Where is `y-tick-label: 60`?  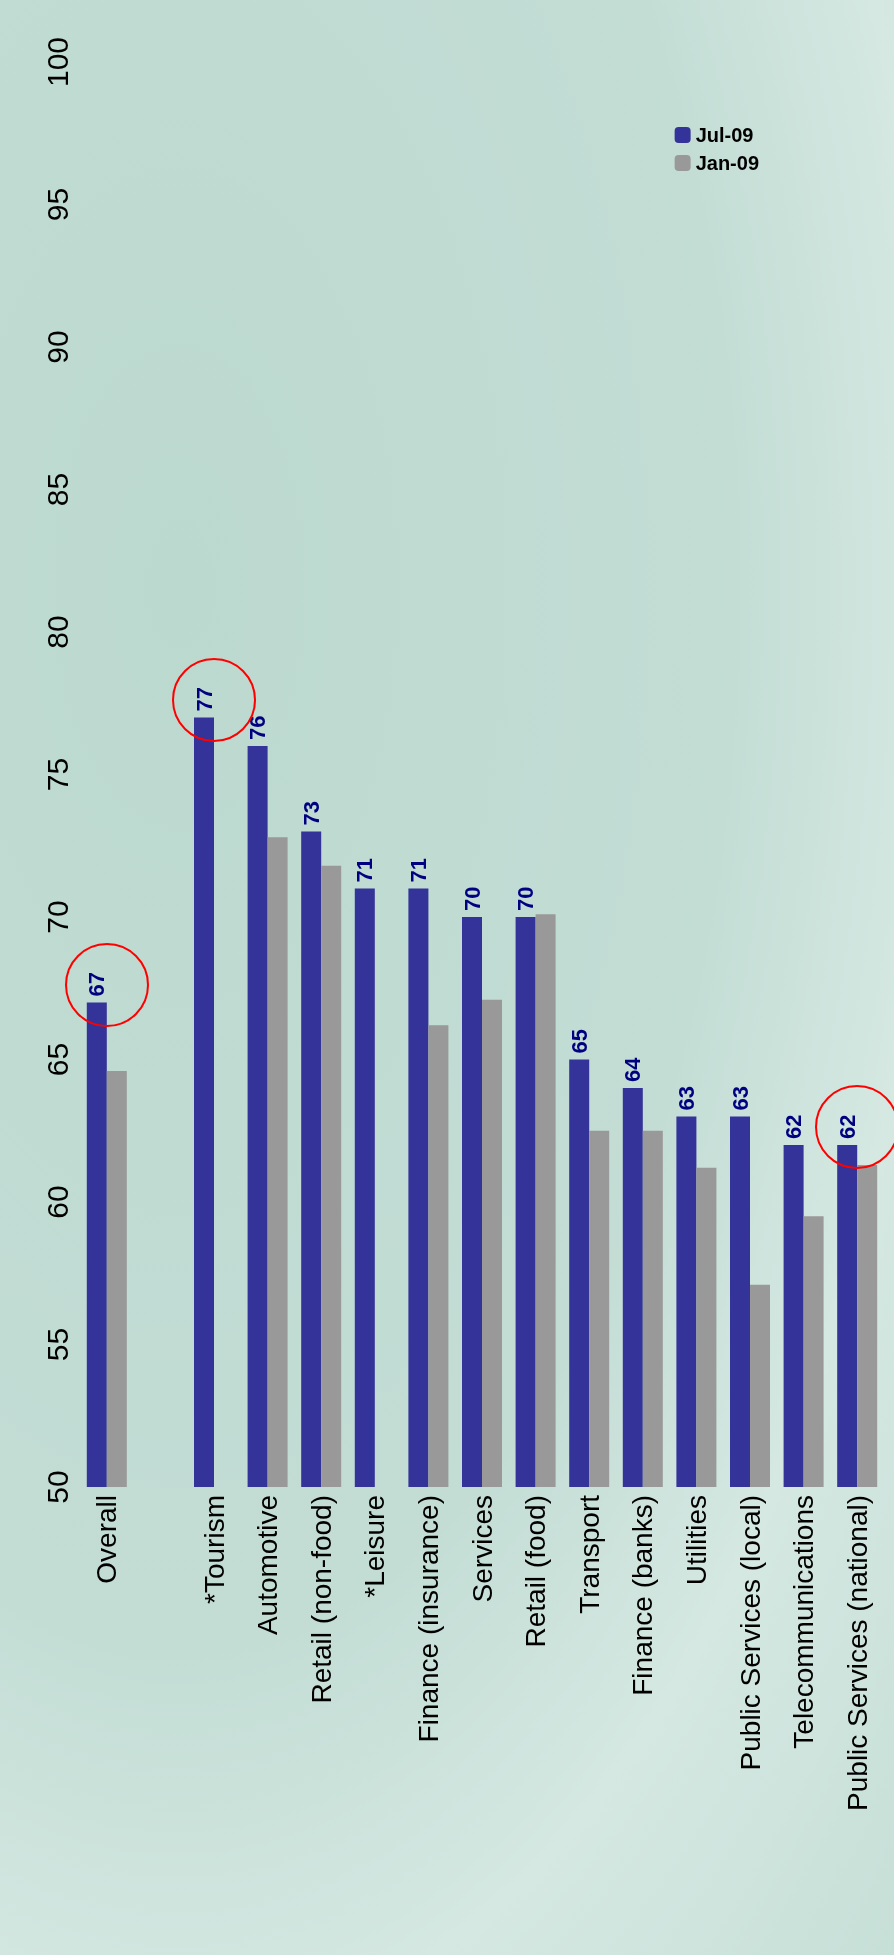 y-tick-label: 60 is located at coordinates (57, 1202).